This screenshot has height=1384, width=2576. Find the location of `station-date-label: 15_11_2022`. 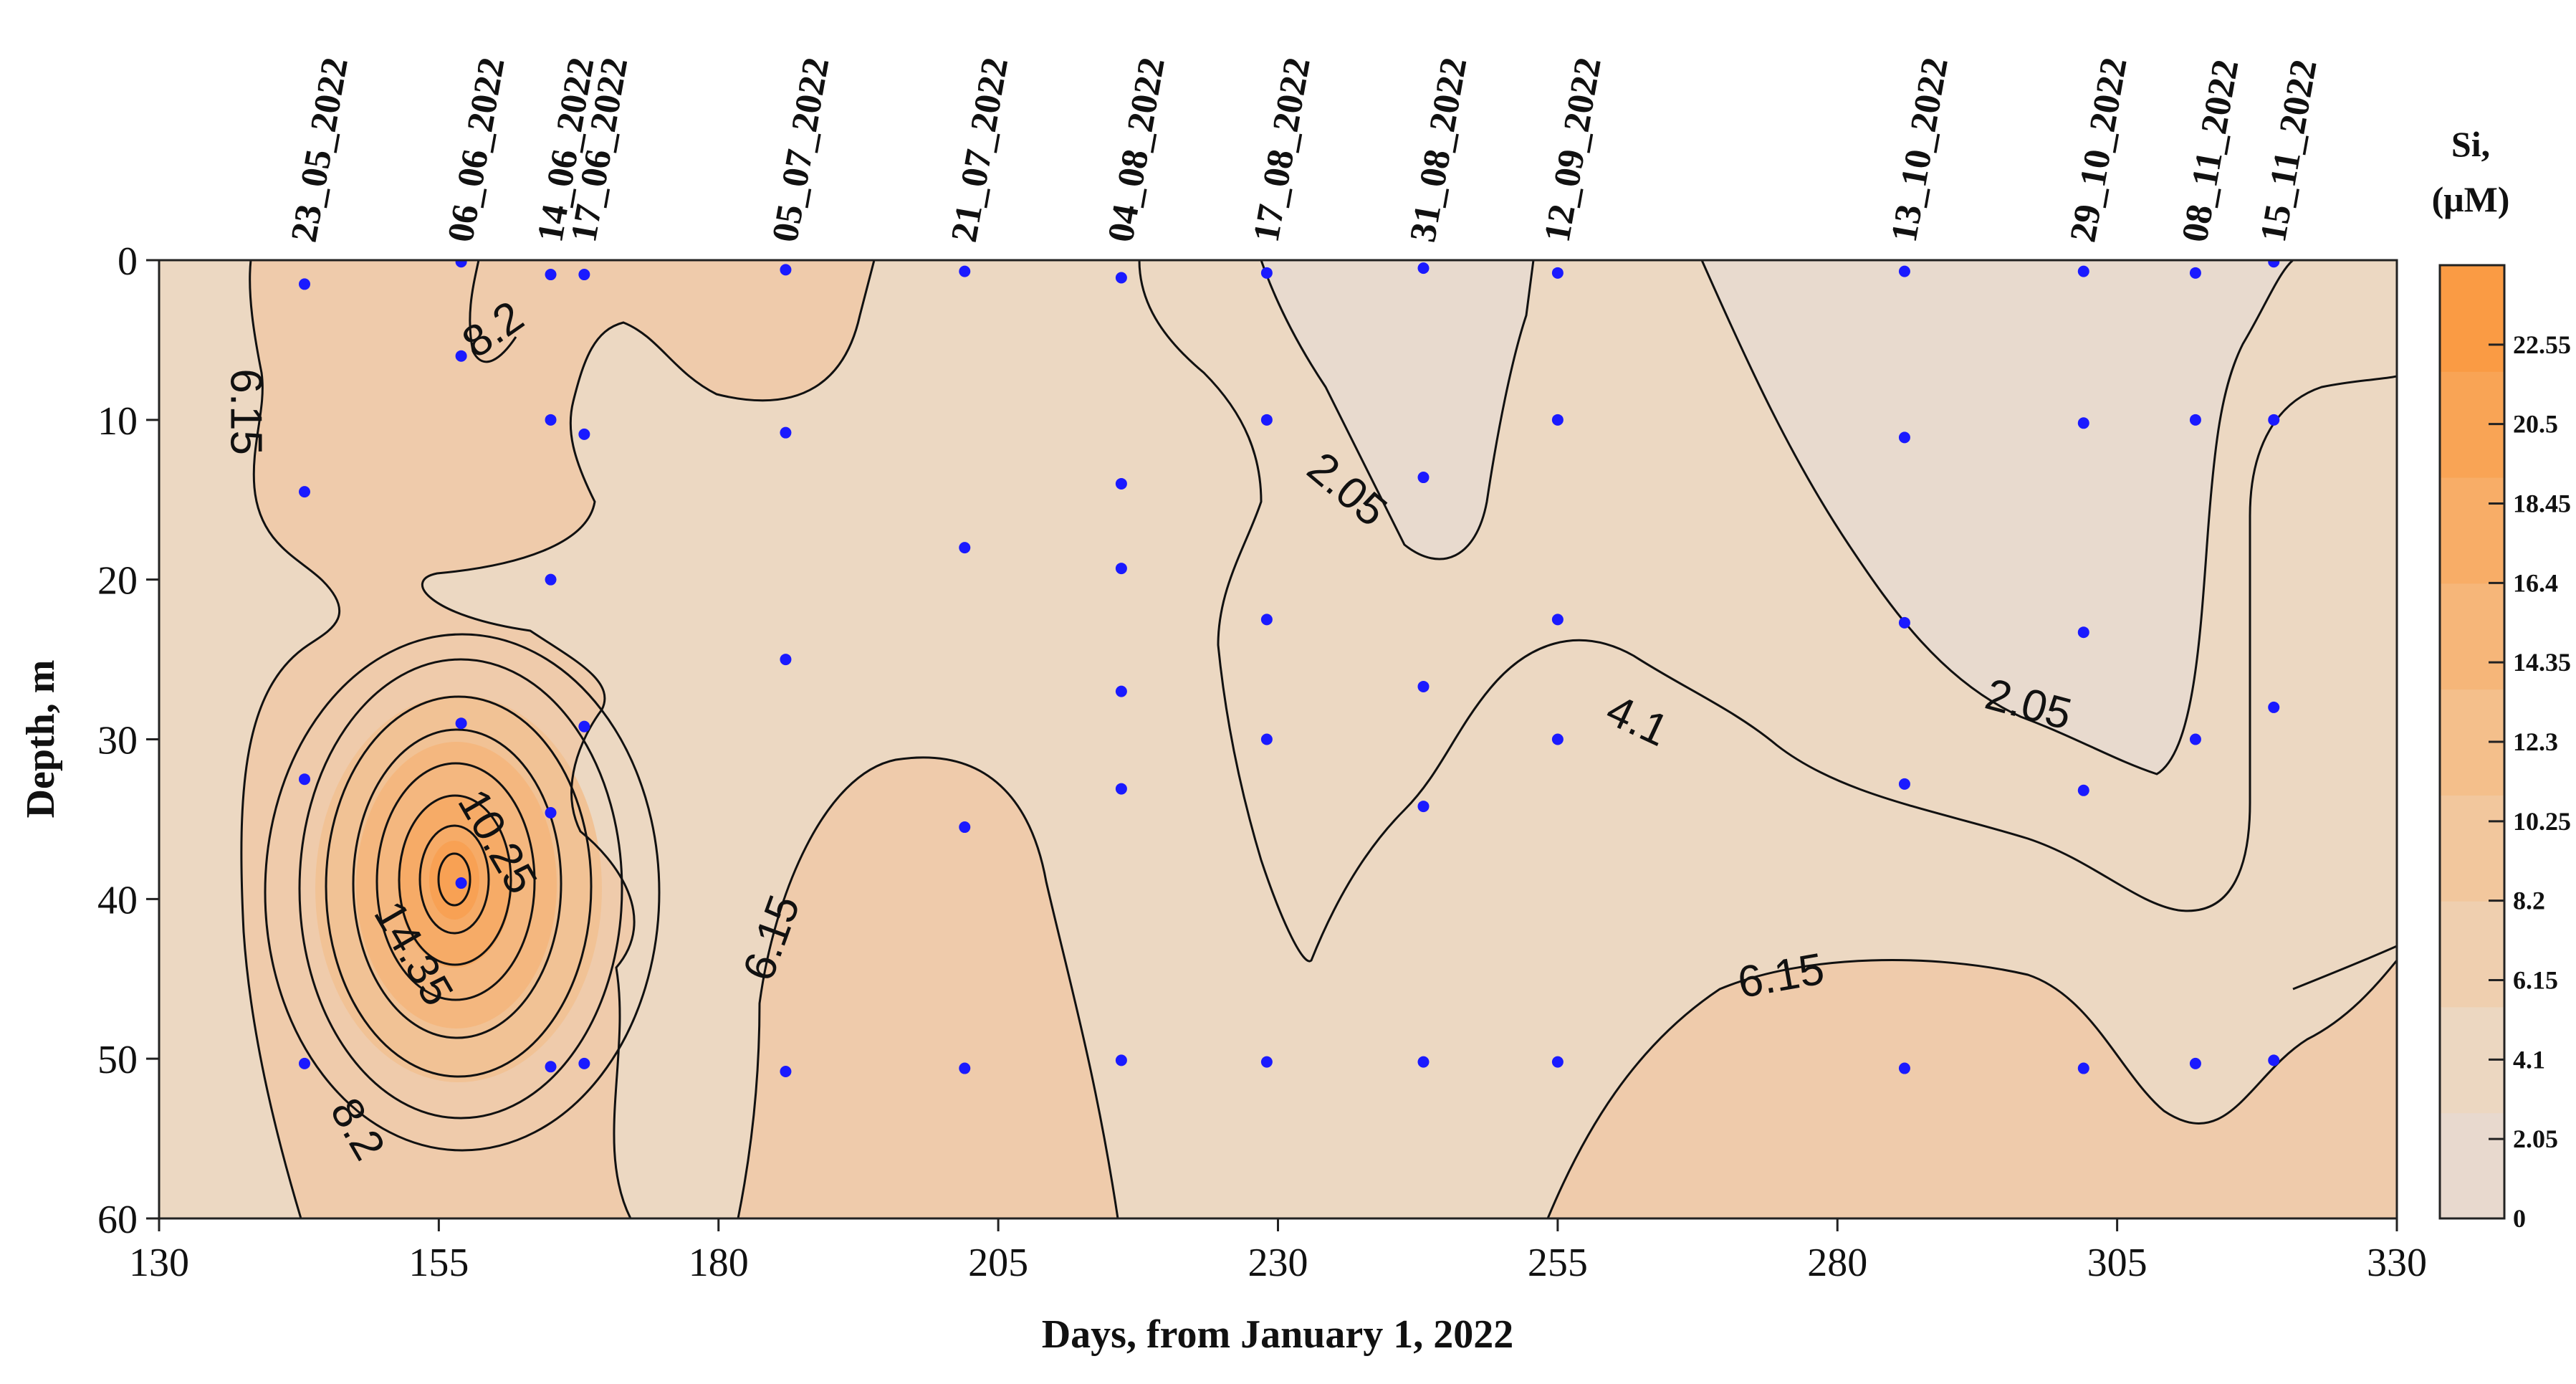

station-date-label: 15_11_2022 is located at coordinates (2289, 151).